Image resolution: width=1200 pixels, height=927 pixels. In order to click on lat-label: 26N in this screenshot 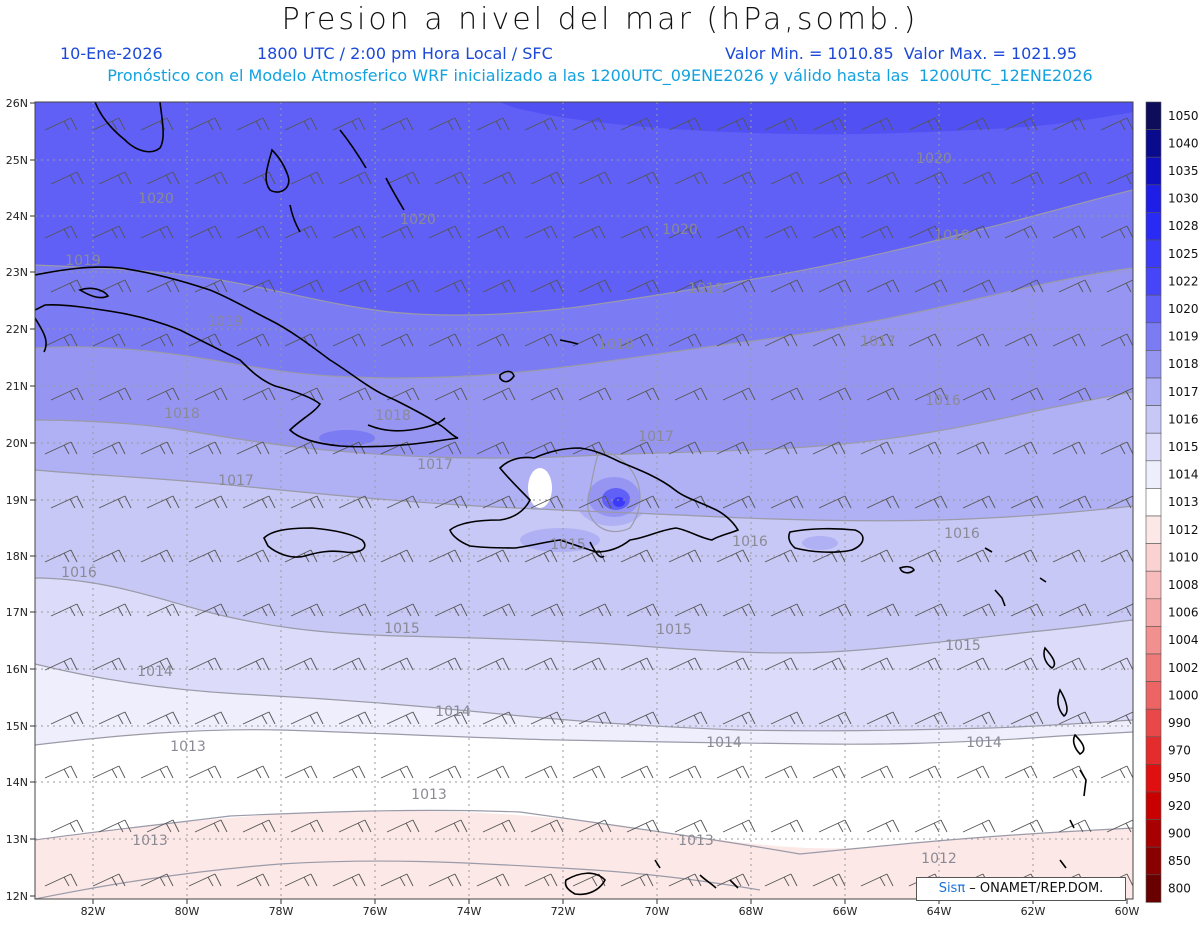, I will do `click(17, 103)`.